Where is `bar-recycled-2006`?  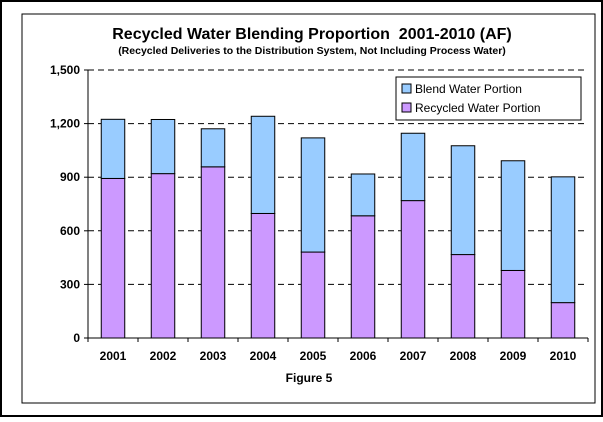
bar-recycled-2006 is located at coordinates (363, 277).